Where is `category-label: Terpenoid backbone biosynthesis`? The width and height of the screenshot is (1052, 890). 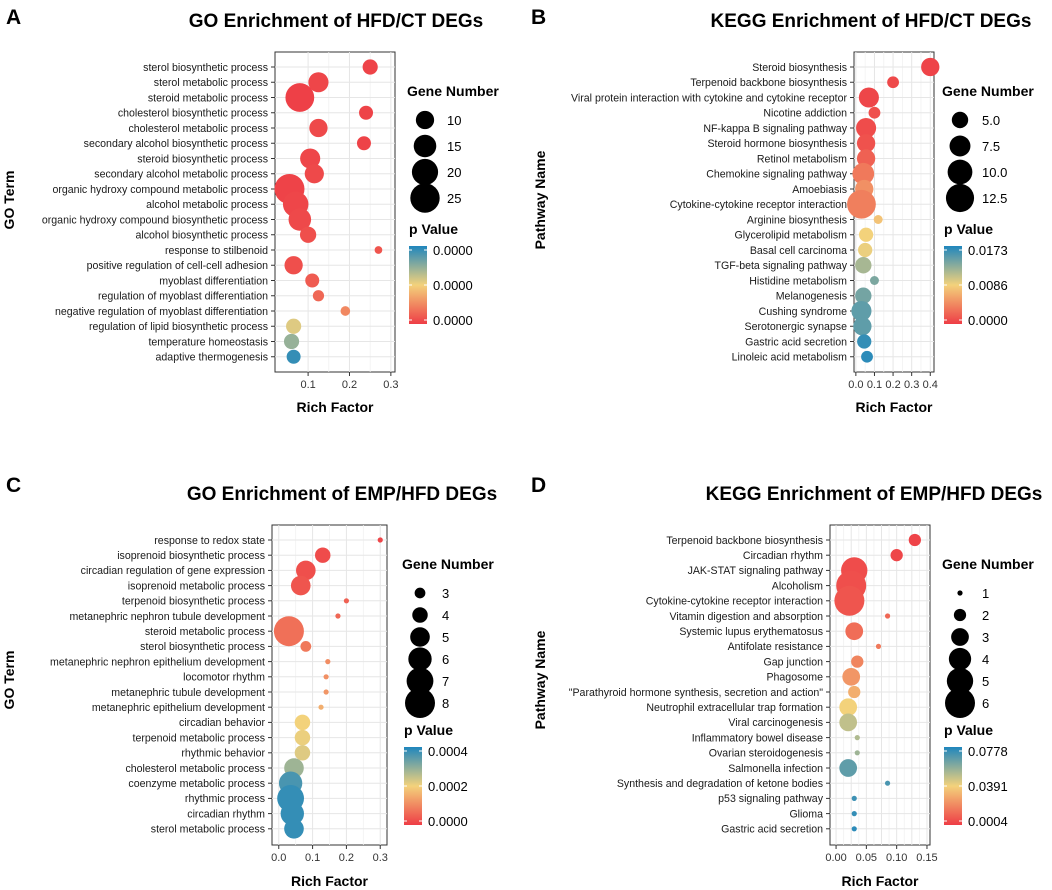 category-label: Terpenoid backbone biosynthesis is located at coordinates (744, 541).